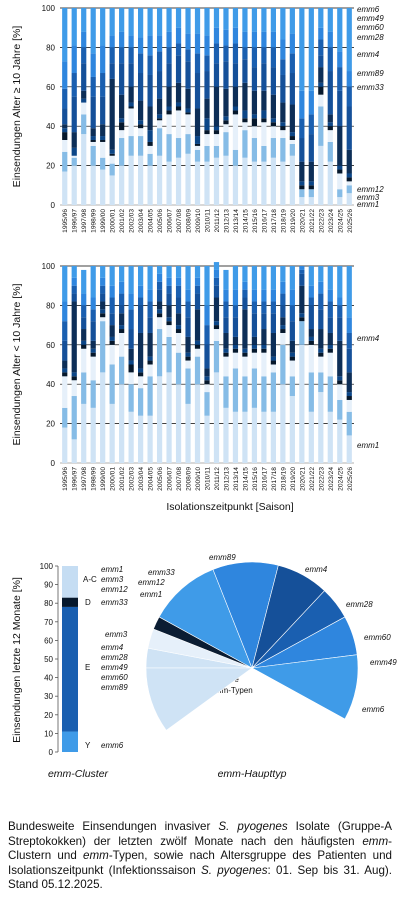 The width and height of the screenshot is (400, 920). What do you see at coordinates (48, 659) in the screenshot?
I see `chart3-ytick-label: 50` at bounding box center [48, 659].